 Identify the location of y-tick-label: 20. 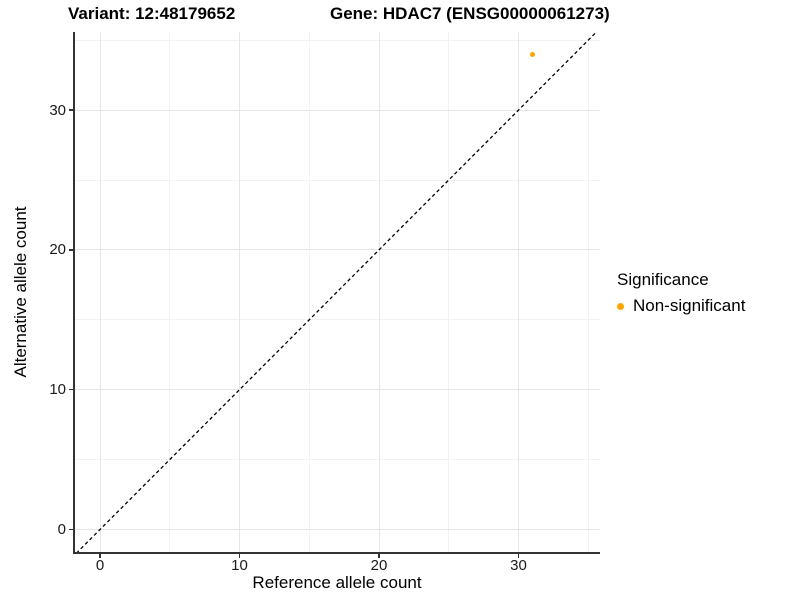
(57, 250).